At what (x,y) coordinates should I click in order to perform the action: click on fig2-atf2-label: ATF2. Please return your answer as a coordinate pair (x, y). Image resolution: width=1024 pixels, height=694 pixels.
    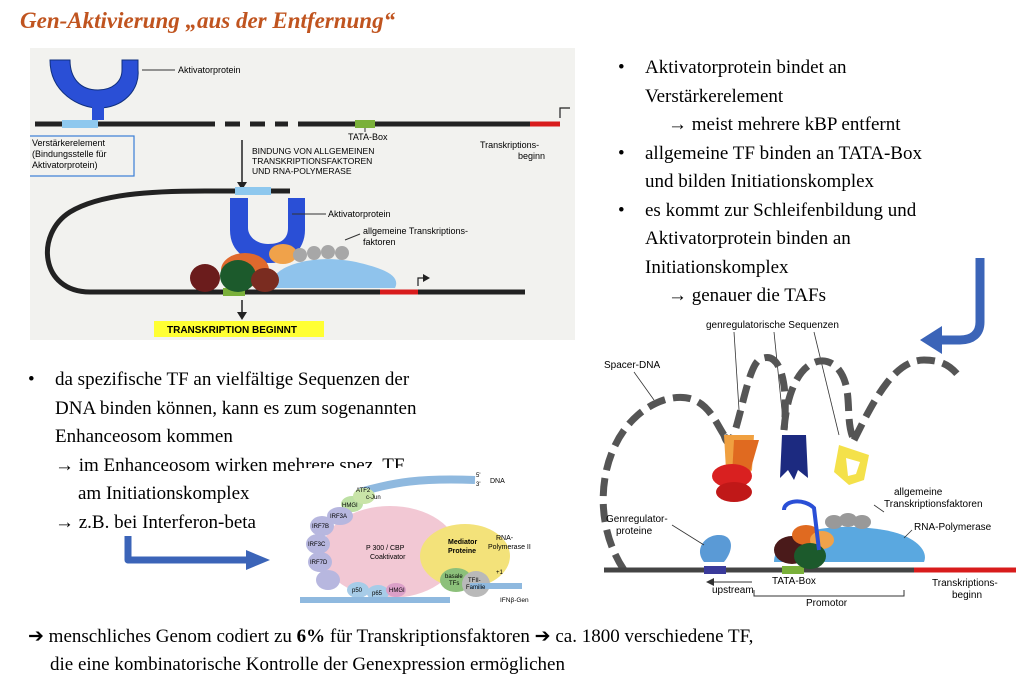
    Looking at the image, I should click on (363, 491).